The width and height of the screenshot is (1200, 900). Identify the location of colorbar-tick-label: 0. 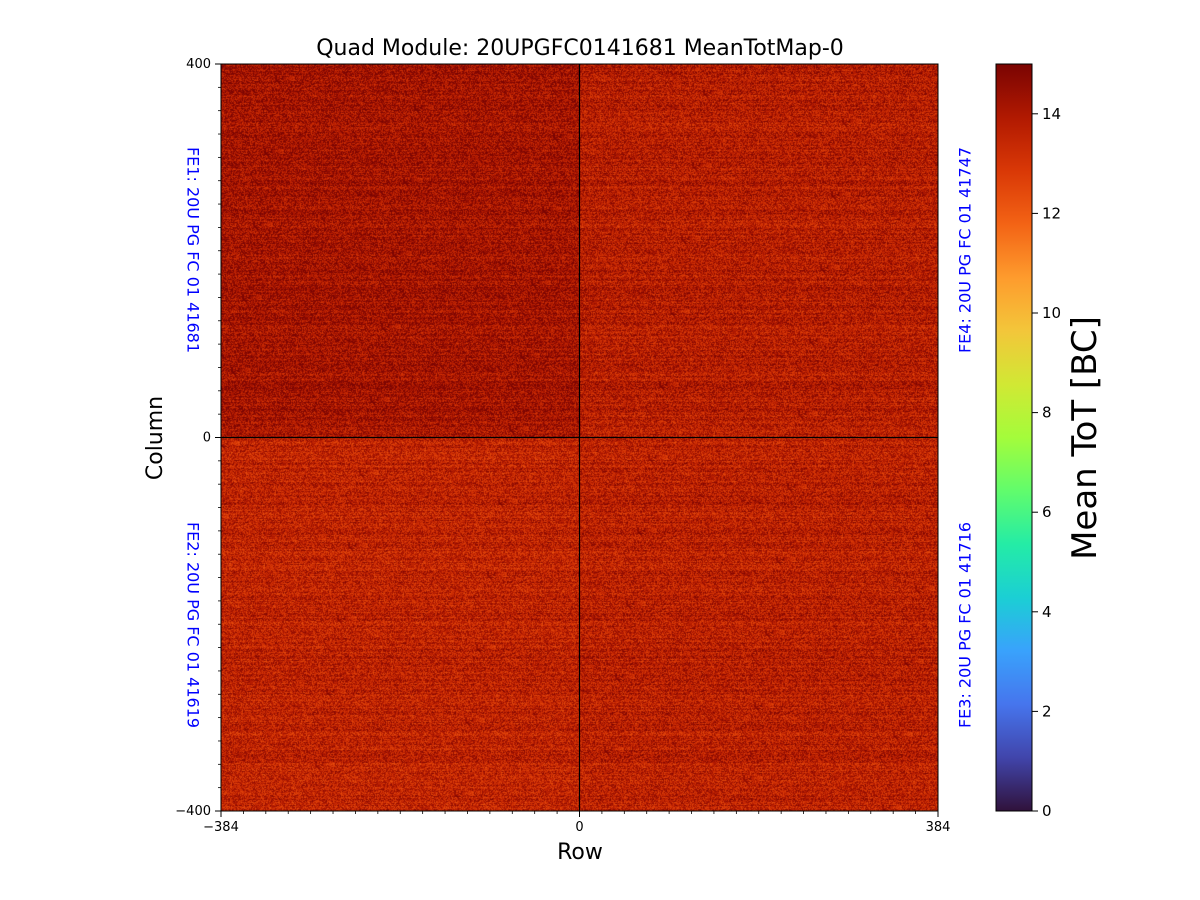
(1047, 811).